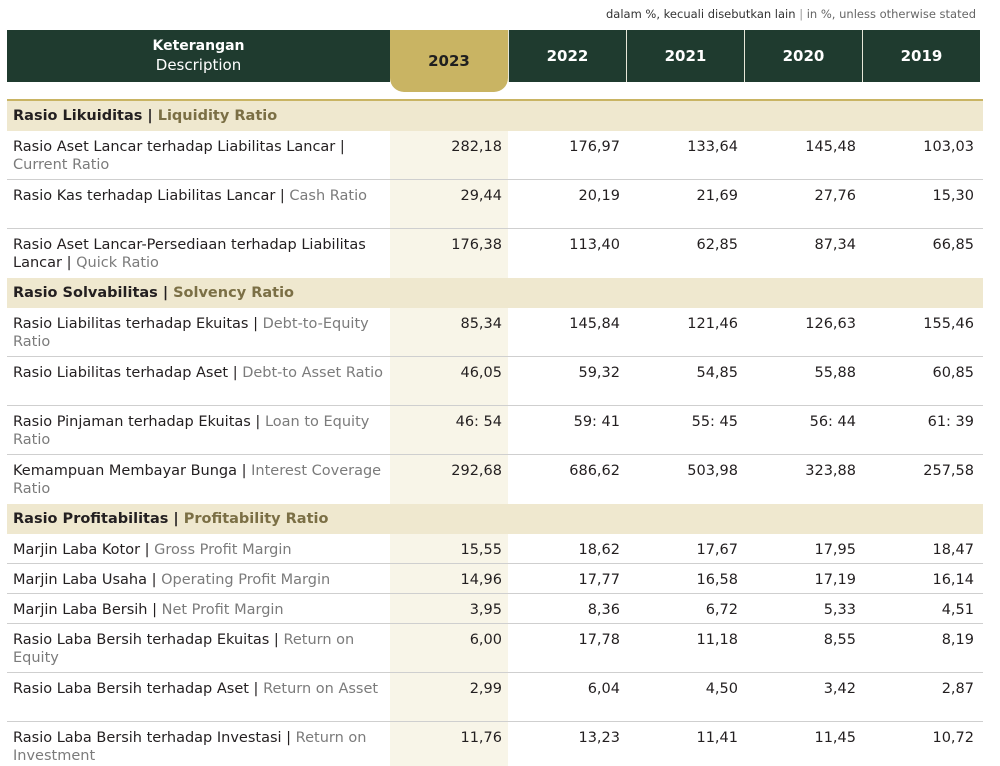  I want to click on row-label-en: Net Profit Margin, so click(222, 610).